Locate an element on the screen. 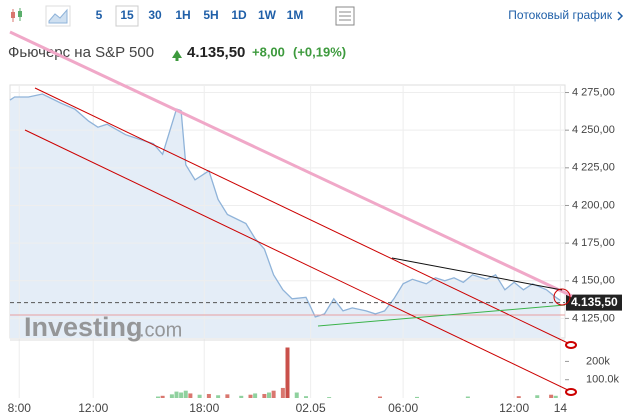  instrument-title: Фьючерс на S&P 500 is located at coordinates (81, 52).